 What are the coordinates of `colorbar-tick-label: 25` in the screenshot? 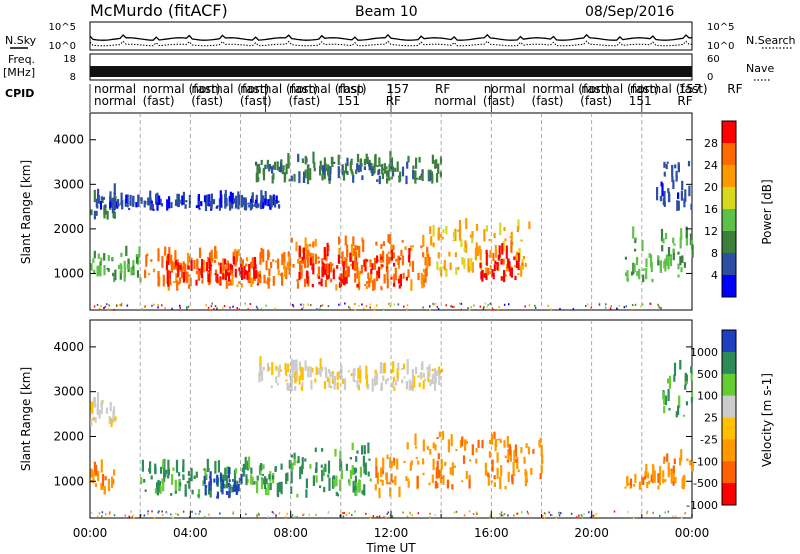 It's located at (711, 418).